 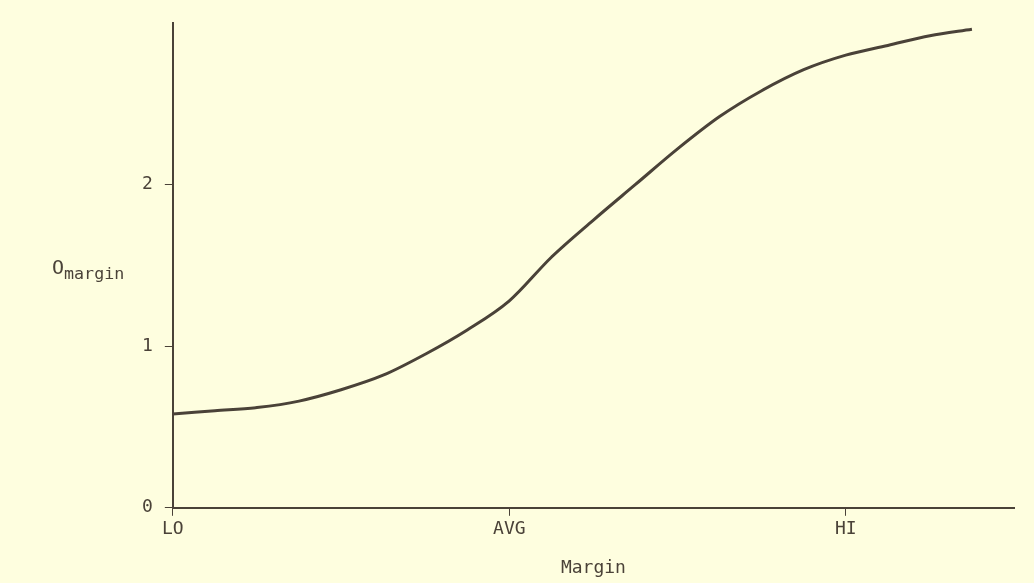 What do you see at coordinates (147, 506) in the screenshot?
I see `y-tick-label: 0` at bounding box center [147, 506].